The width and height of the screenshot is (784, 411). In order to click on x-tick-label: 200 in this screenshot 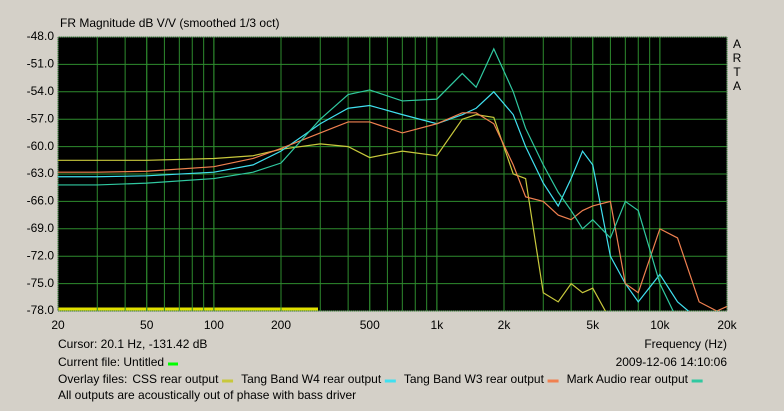, I will do `click(281, 325)`.